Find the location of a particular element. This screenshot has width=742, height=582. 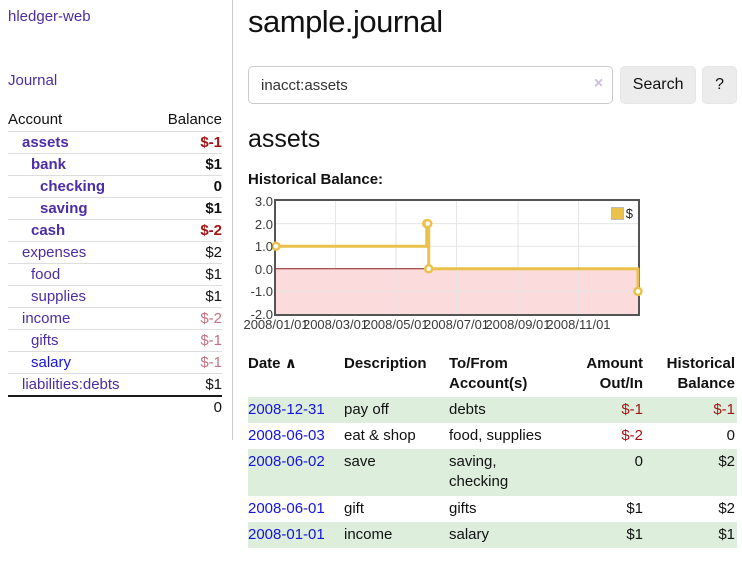

sidebar-account-row: assets $-1 is located at coordinates (115, 142).